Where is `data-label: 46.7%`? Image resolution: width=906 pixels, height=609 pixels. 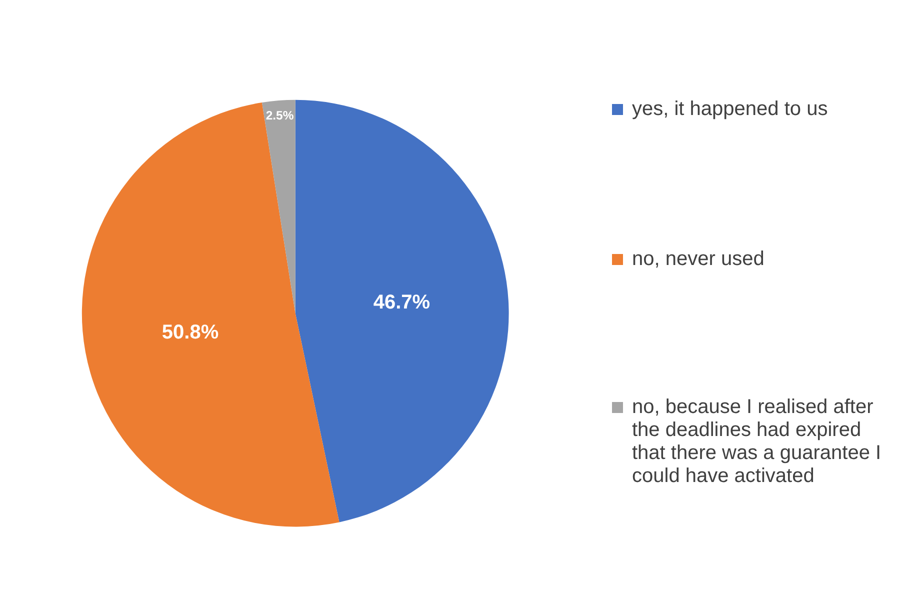
data-label: 46.7% is located at coordinates (401, 302).